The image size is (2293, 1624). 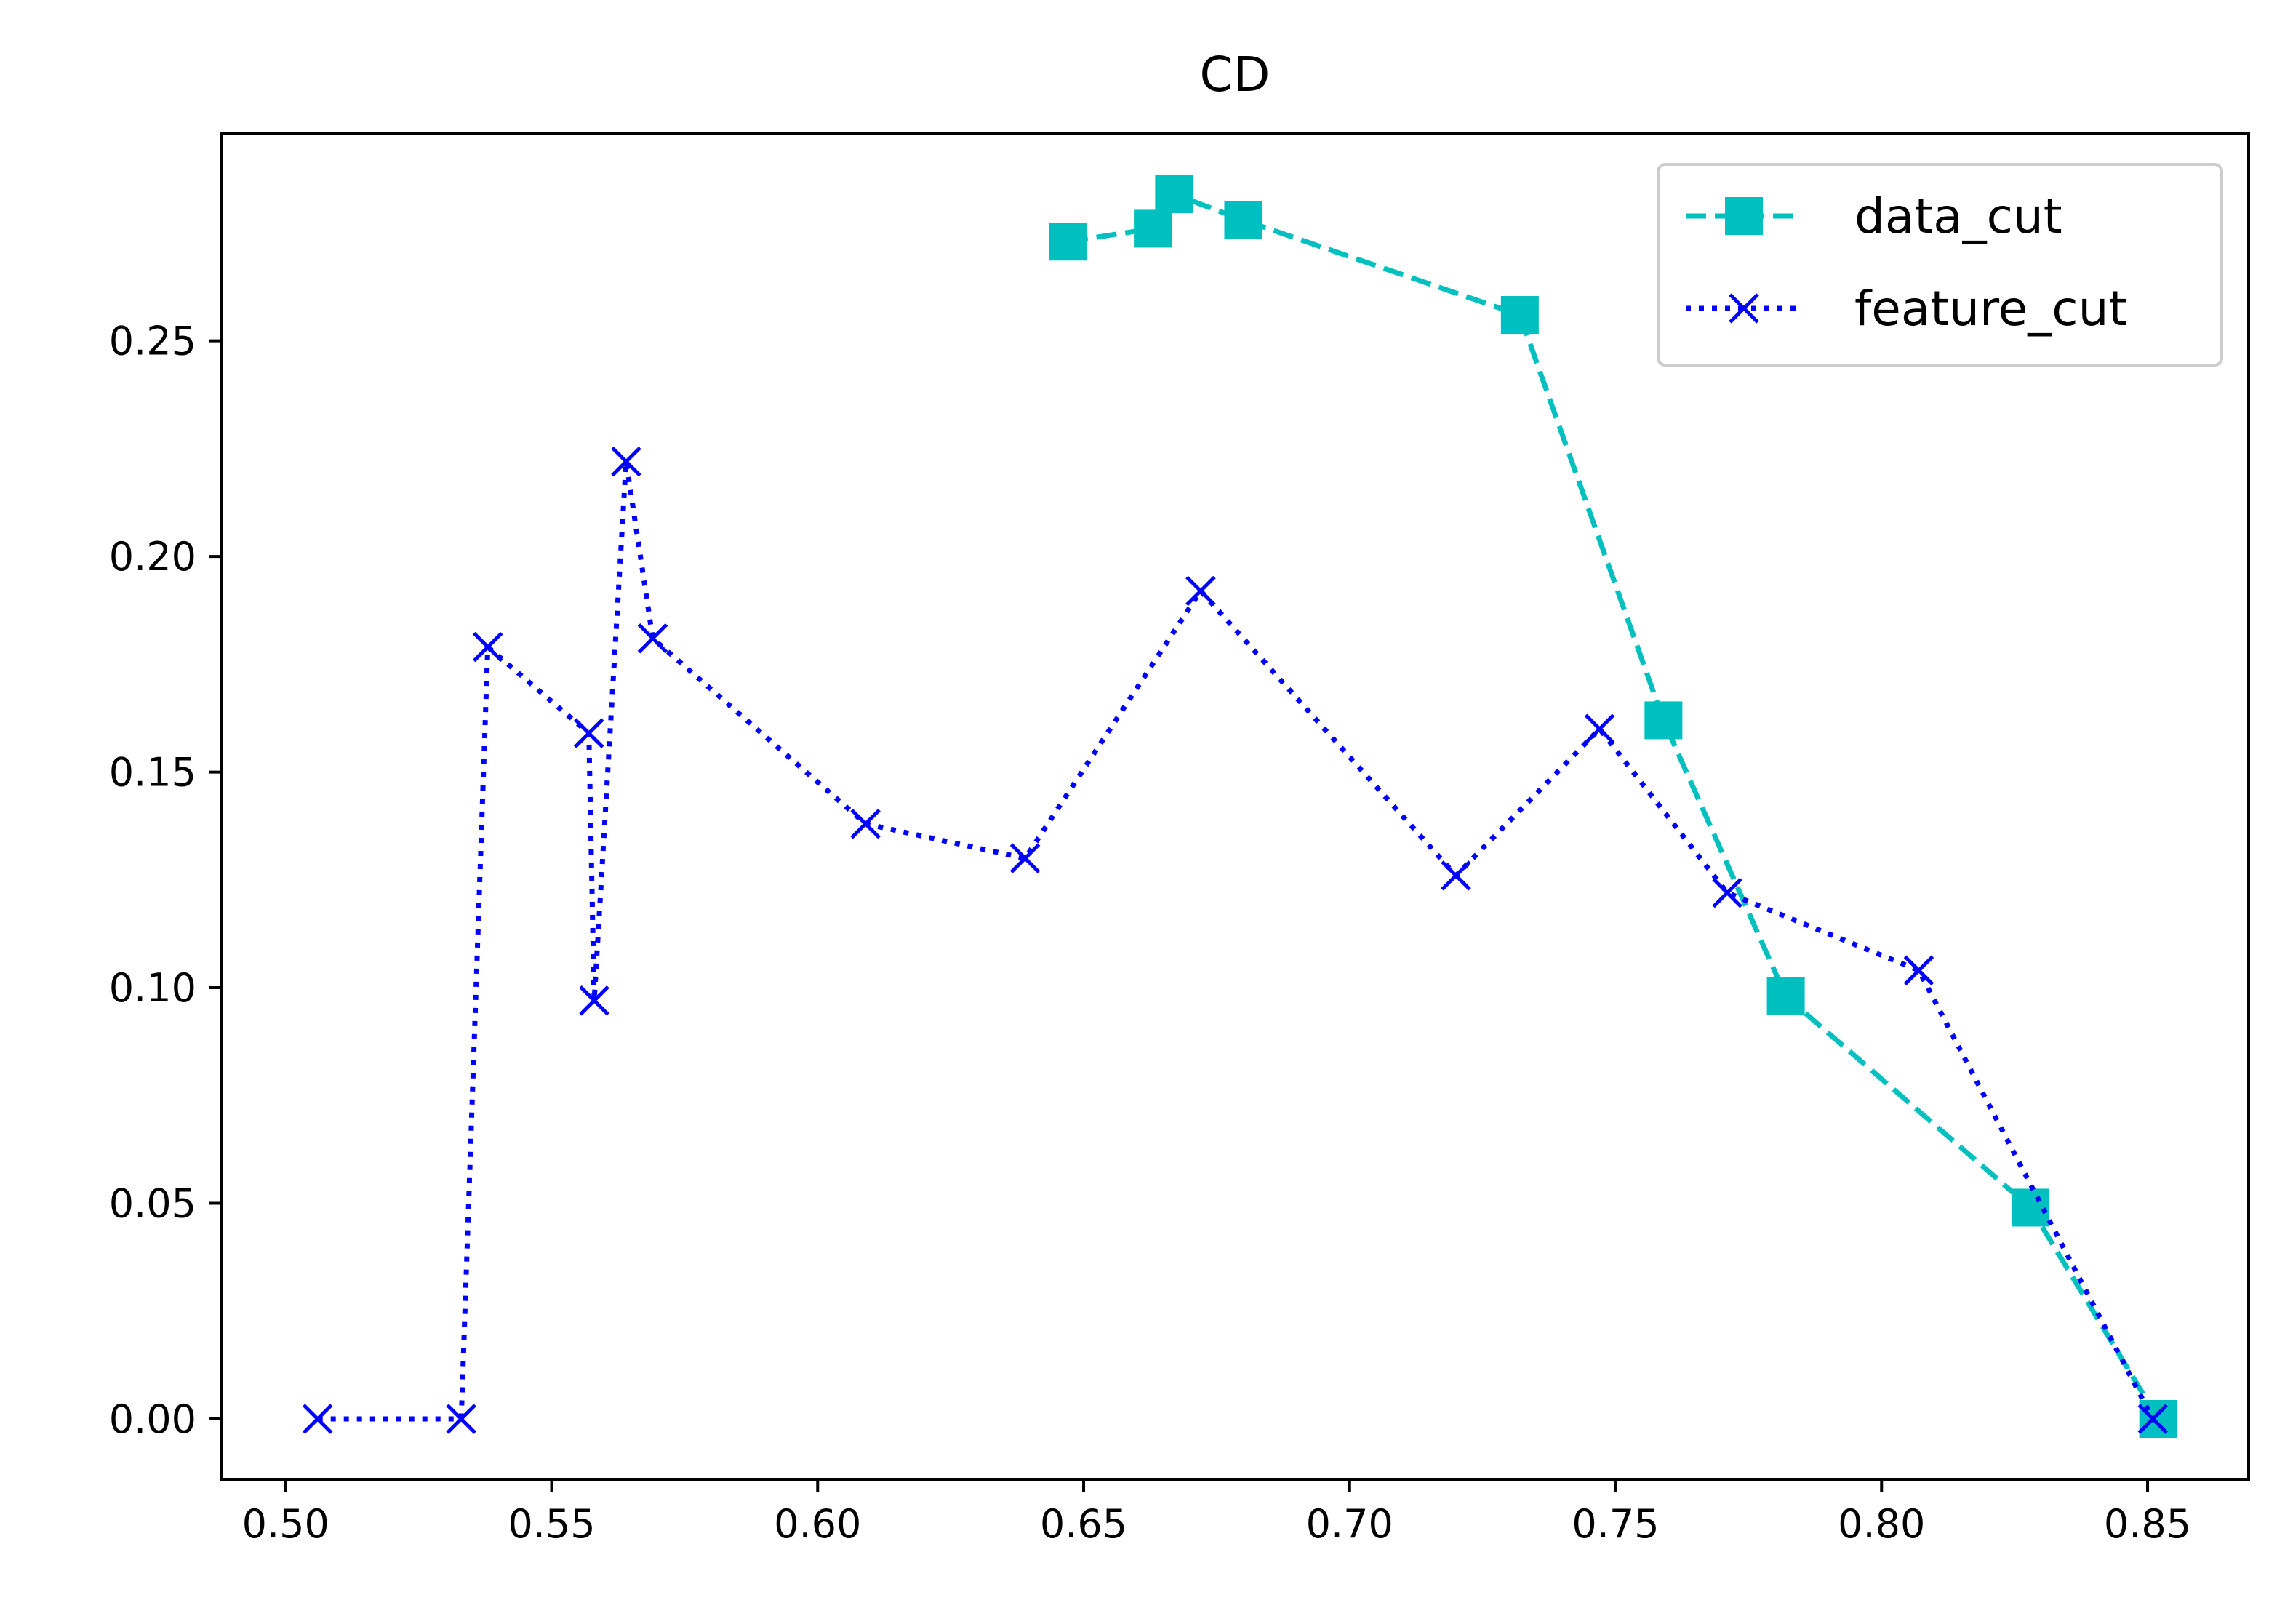 I want to click on legend-marker-data_cut, so click(x=1744, y=216).